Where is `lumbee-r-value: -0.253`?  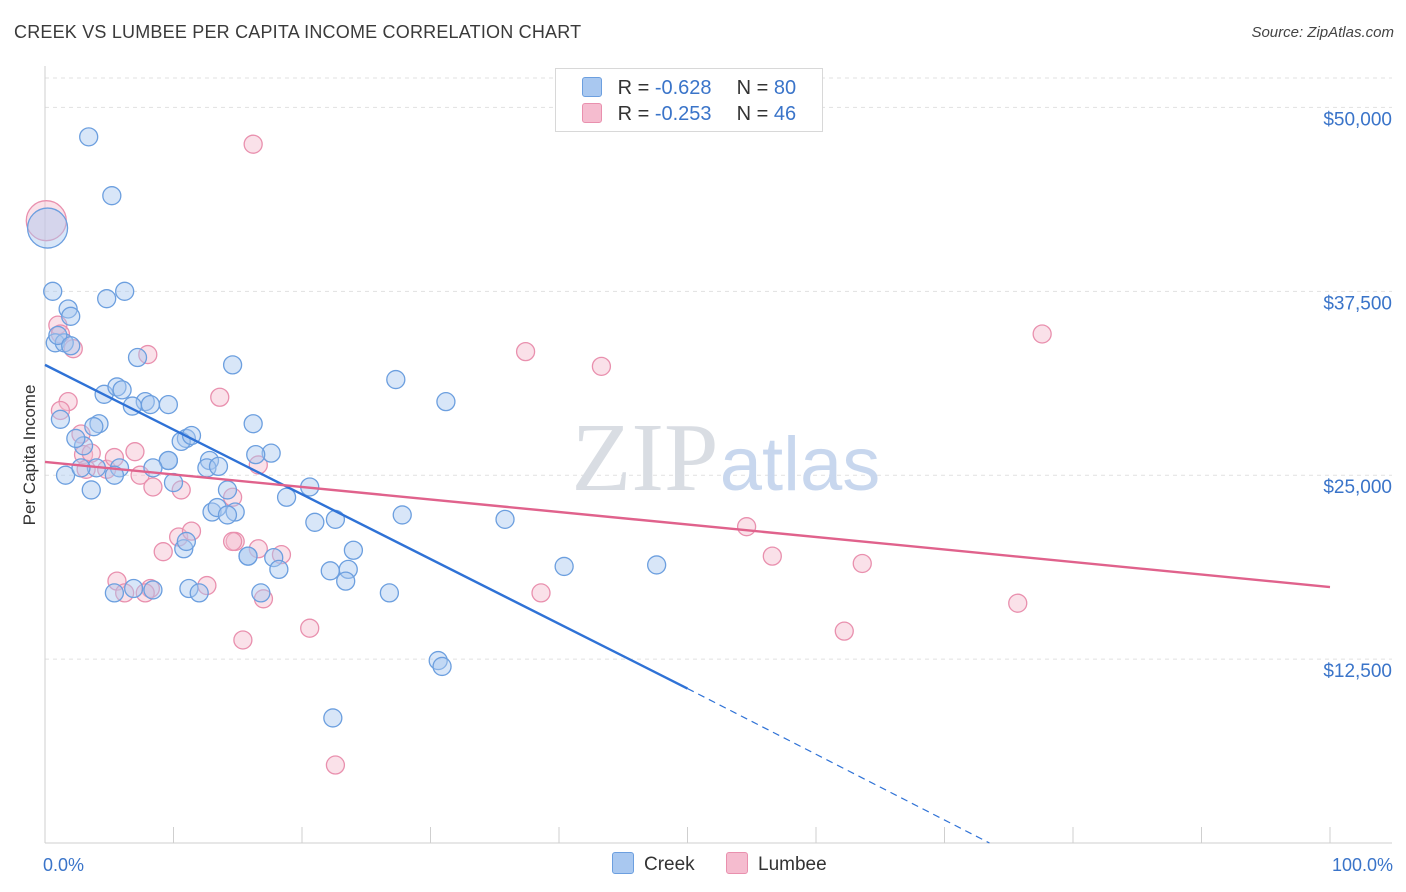 lumbee-r-value: -0.253 is located at coordinates (683, 114).